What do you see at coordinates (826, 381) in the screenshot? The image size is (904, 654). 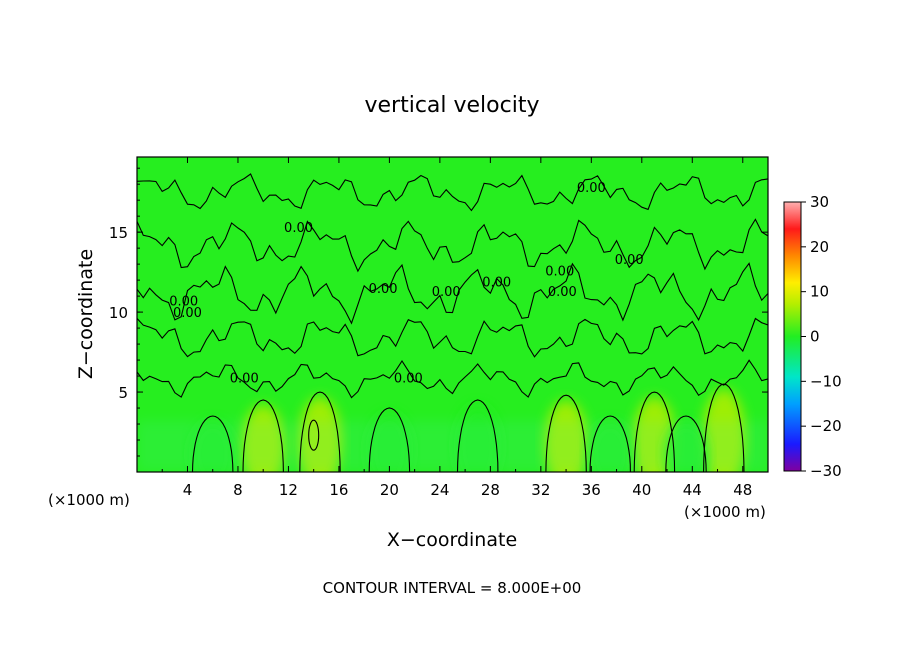 I see `colorbar-tick-label: −10` at bounding box center [826, 381].